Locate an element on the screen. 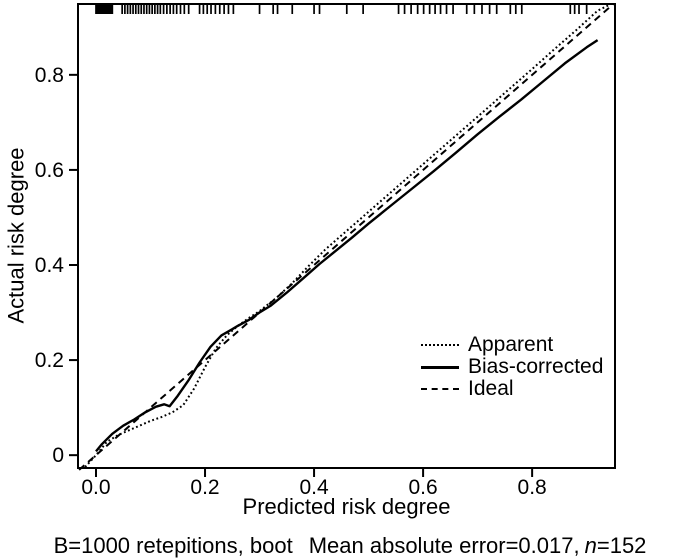  legend-item-apparent: Apparent is located at coordinates (512, 344).